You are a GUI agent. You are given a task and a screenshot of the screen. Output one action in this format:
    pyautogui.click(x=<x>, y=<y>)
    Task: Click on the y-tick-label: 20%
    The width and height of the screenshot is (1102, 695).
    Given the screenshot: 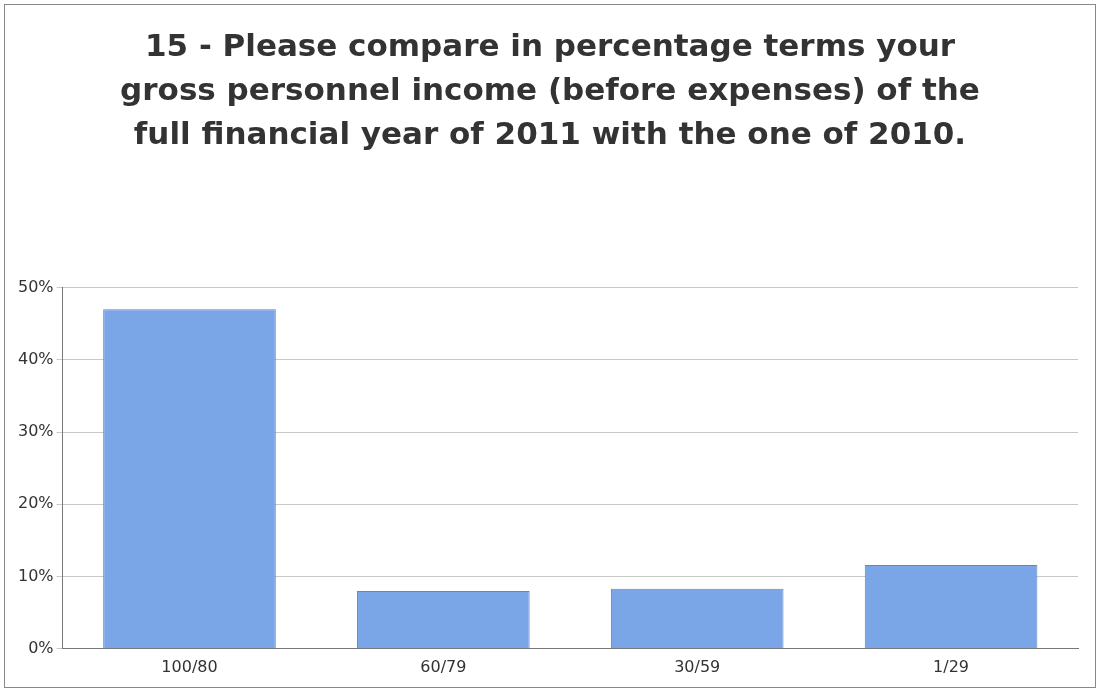 What is the action you would take?
    pyautogui.click(x=36, y=503)
    